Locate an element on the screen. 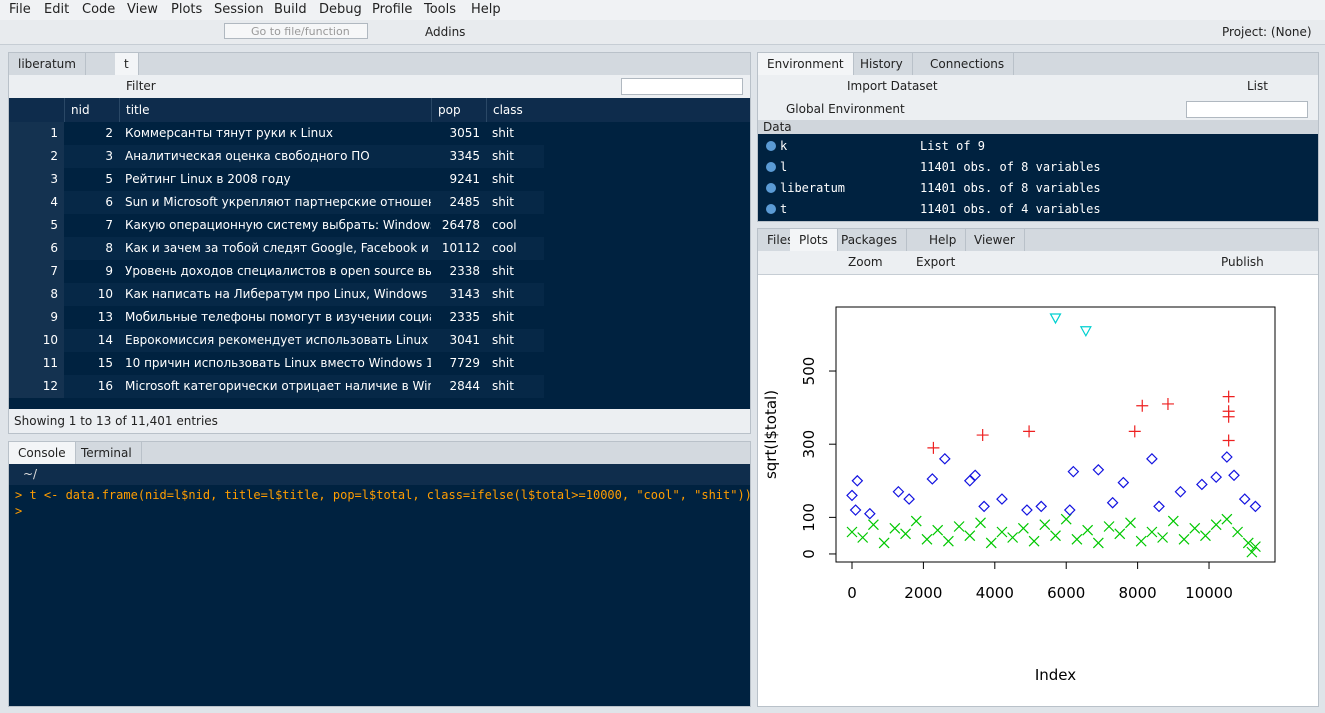 This screenshot has width=1325, height=713. object-name: k is located at coordinates (784, 146).